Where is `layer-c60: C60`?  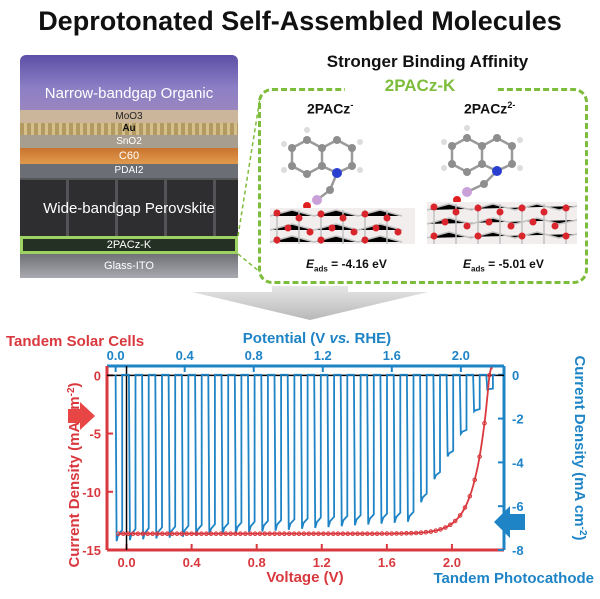 layer-c60: C60 is located at coordinates (129, 156).